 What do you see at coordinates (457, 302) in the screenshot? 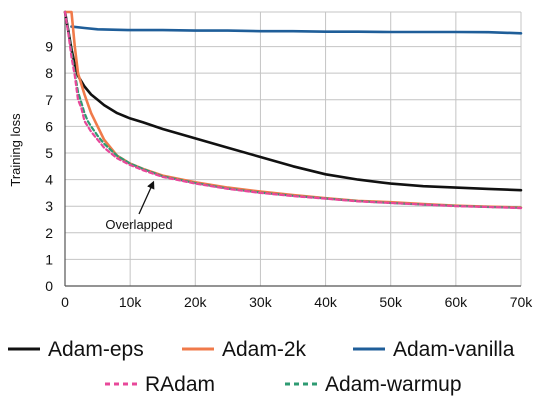
I see `x-tick-label: 60k` at bounding box center [457, 302].